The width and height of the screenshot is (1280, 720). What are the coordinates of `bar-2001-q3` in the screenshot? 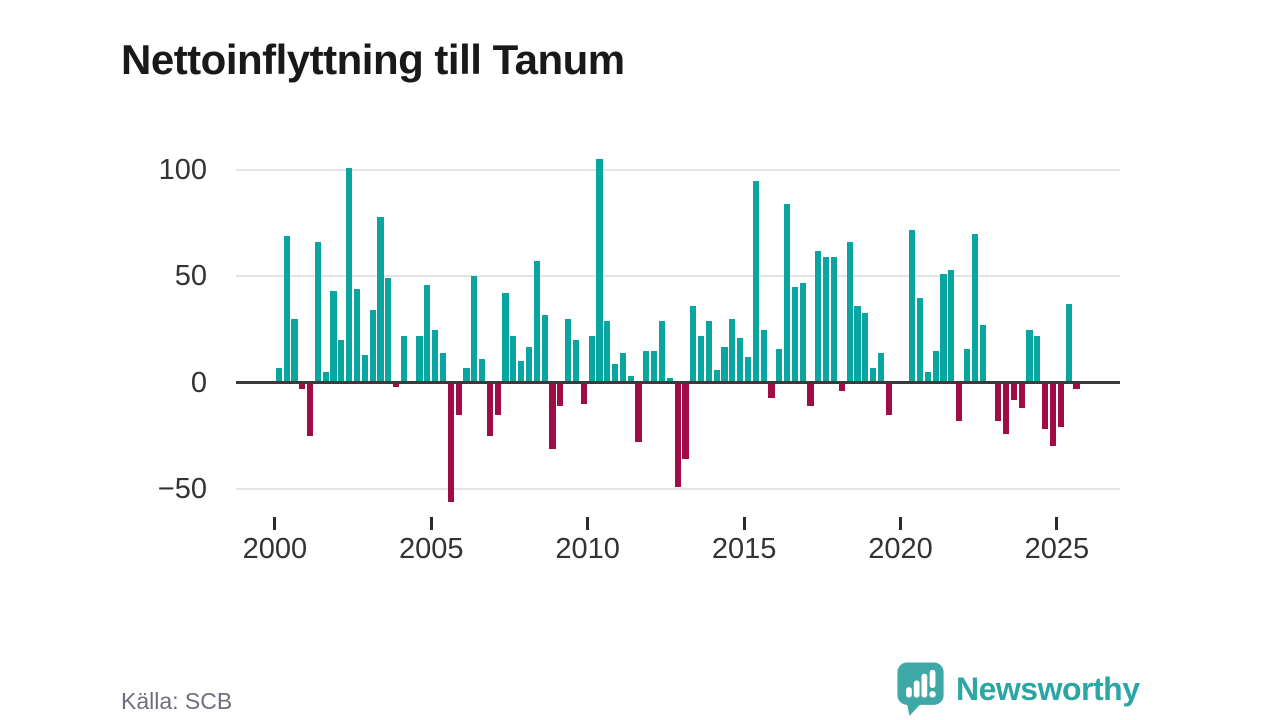 It's located at (325, 377).